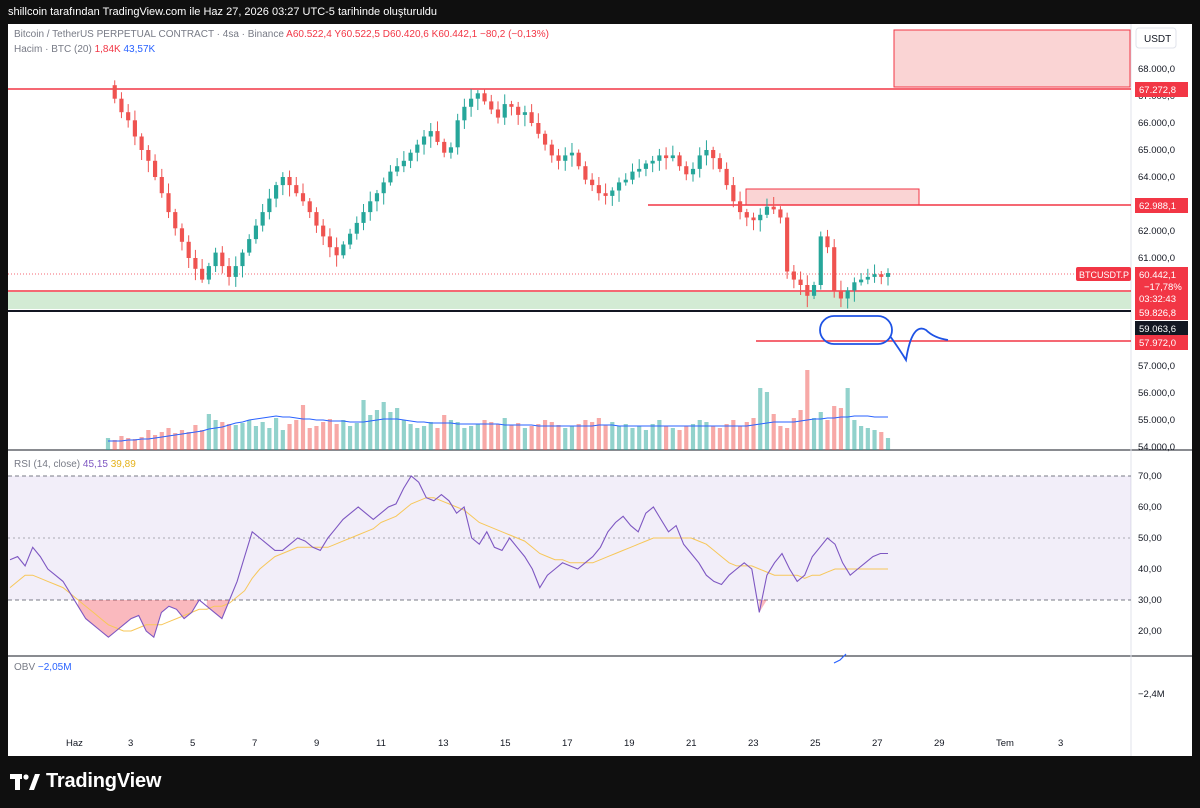 The image size is (1200, 808). What do you see at coordinates (43, 667) in the screenshot?
I see `obv-legend: OBV −2,05M` at bounding box center [43, 667].